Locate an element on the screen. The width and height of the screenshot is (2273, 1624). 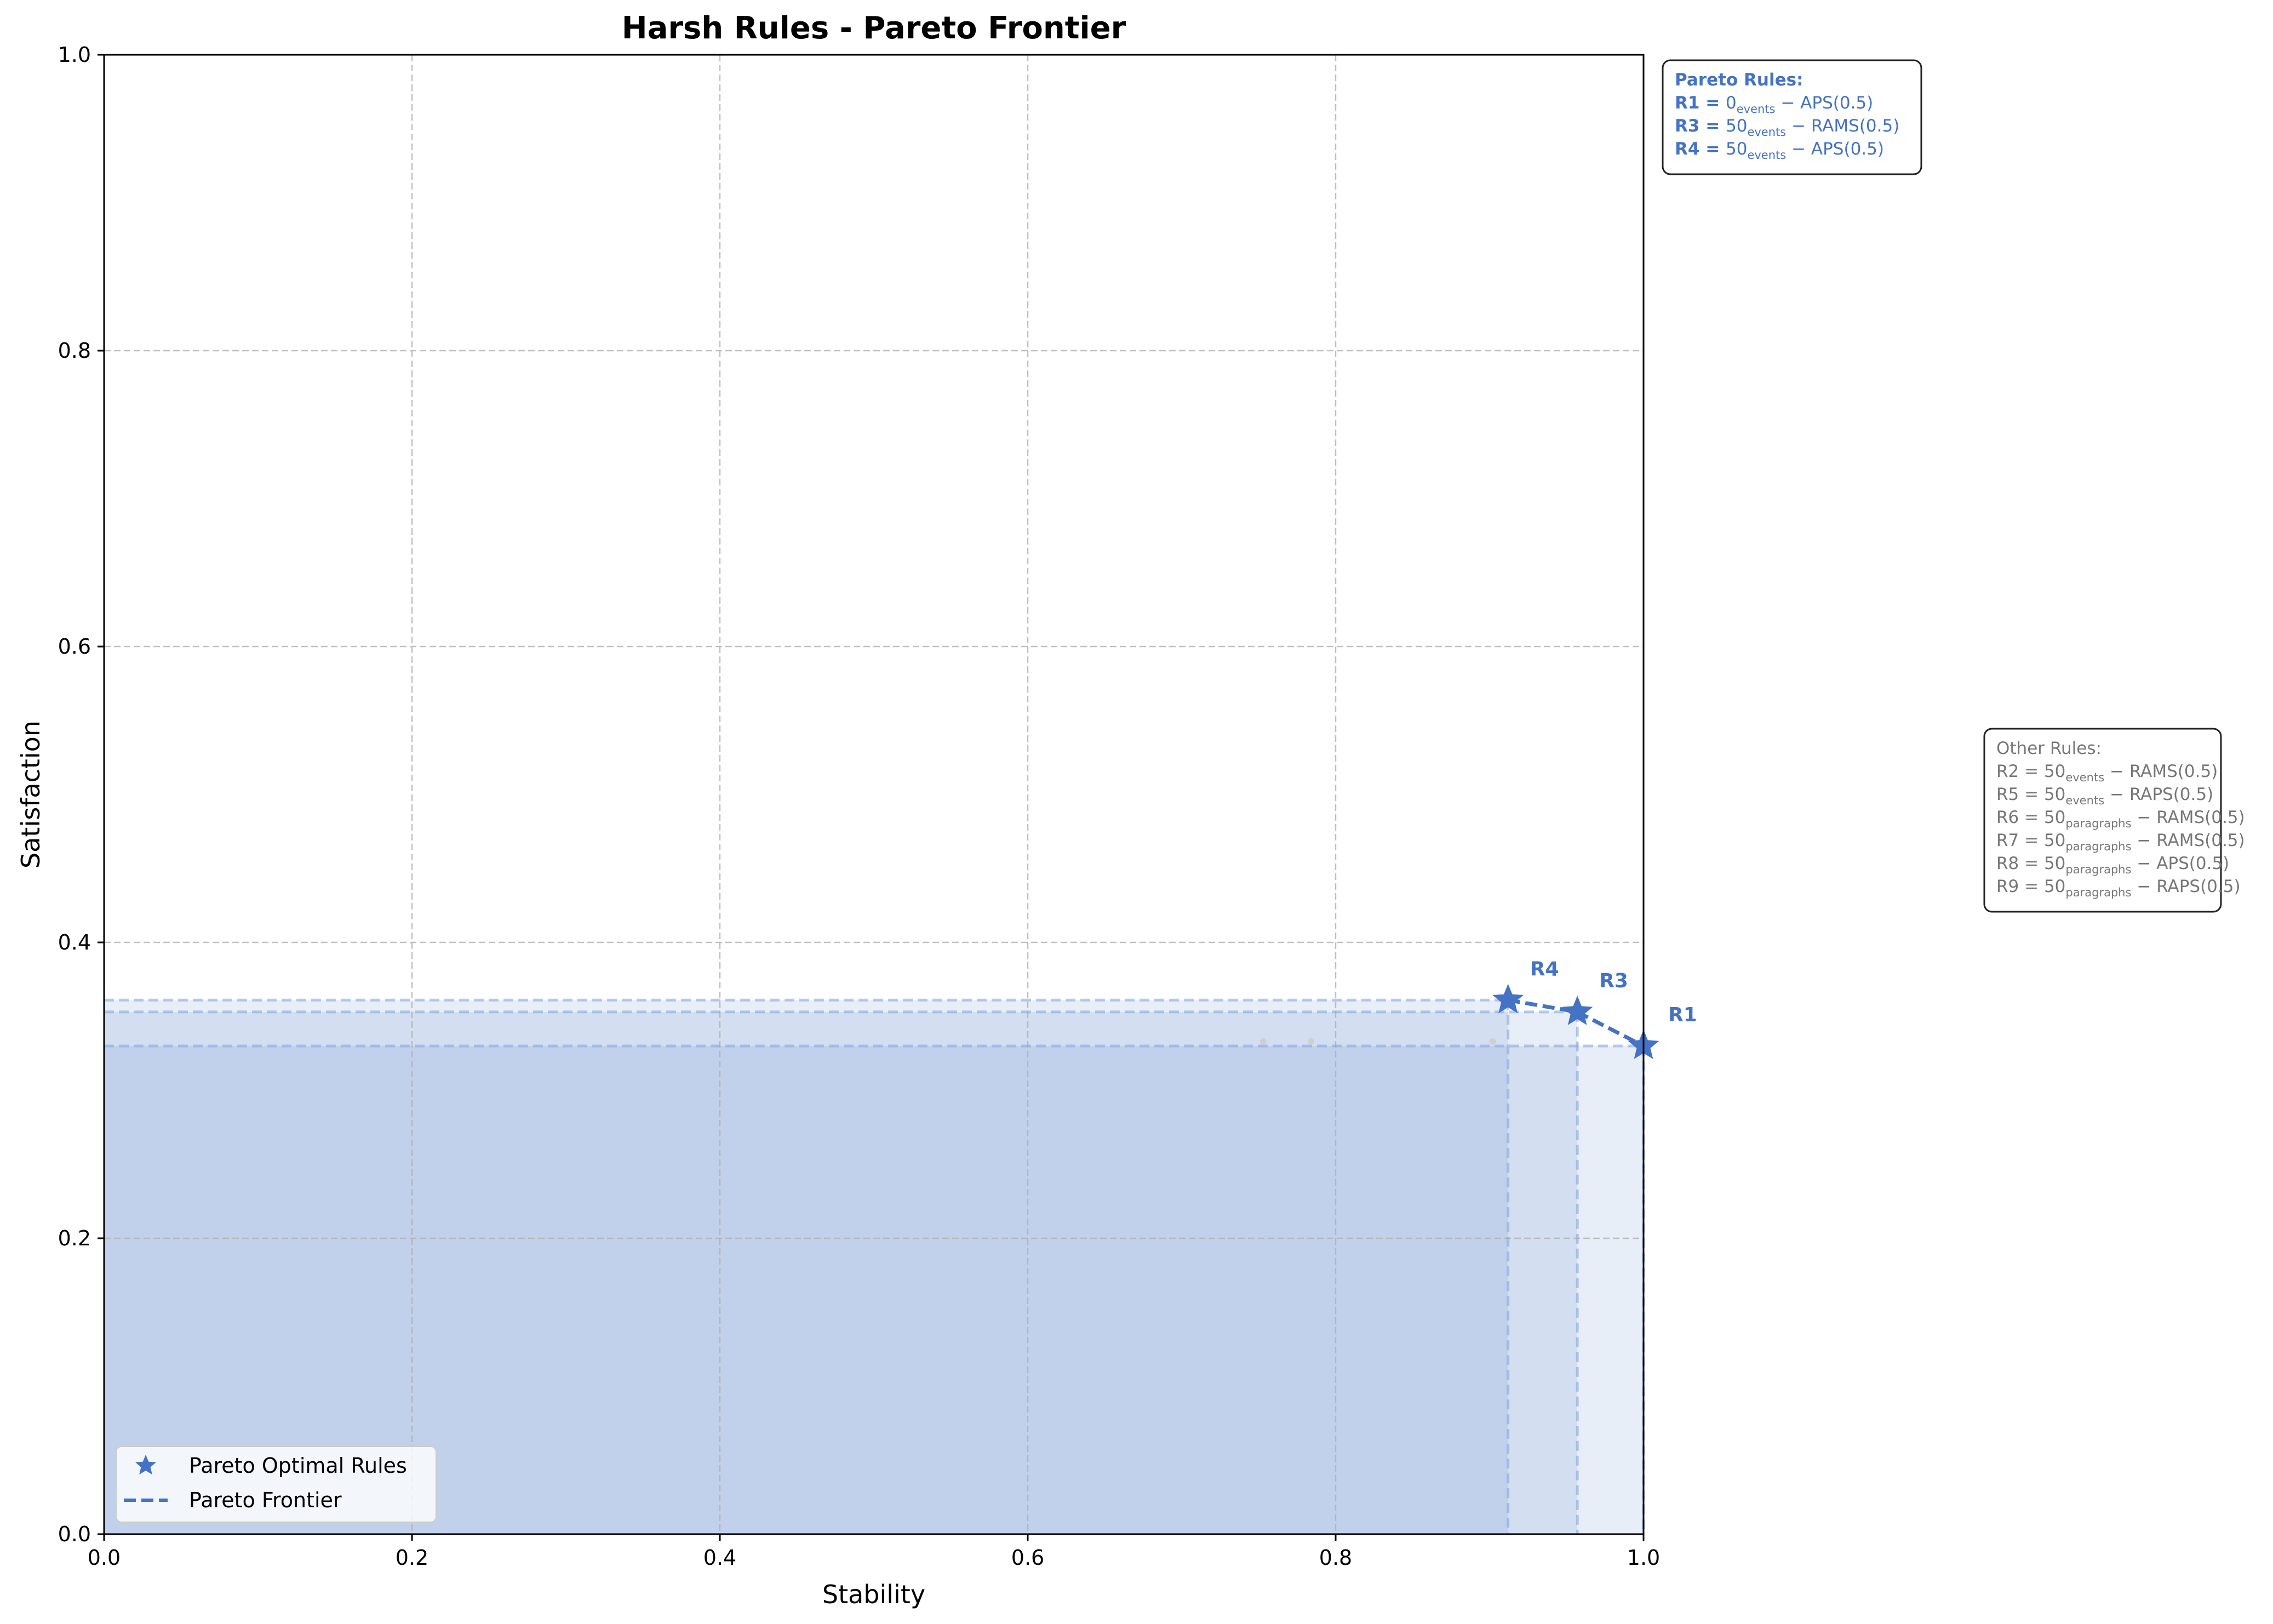
rule-name: R7 = is located at coordinates (2020, 840).